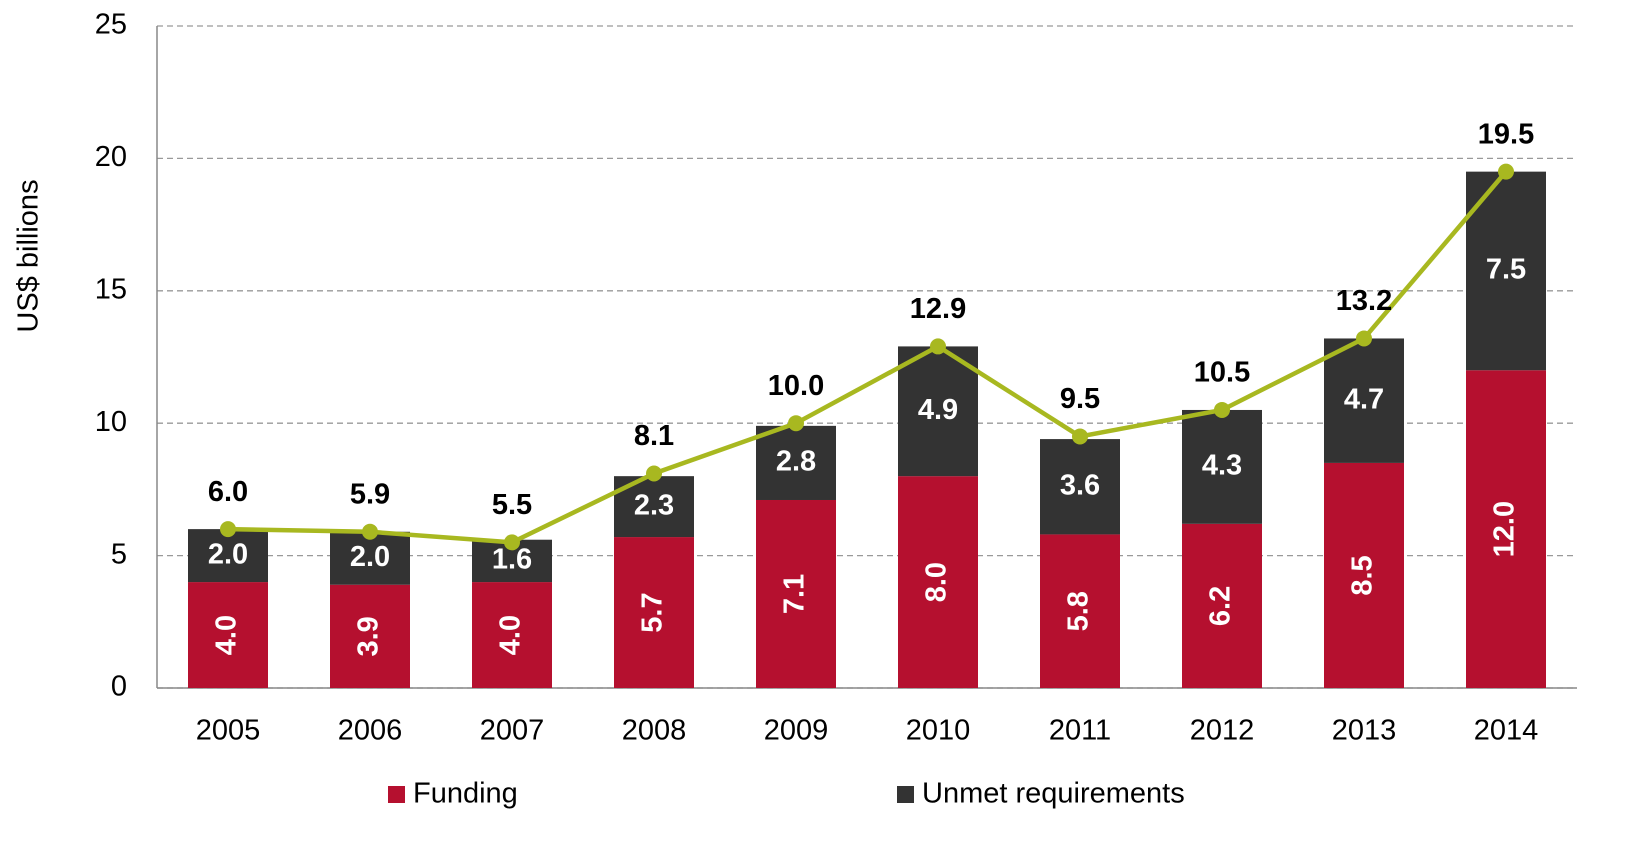 Image resolution: width=1631 pixels, height=844 pixels. Describe the element at coordinates (938, 731) in the screenshot. I see `x-tick-label: 2010` at that location.